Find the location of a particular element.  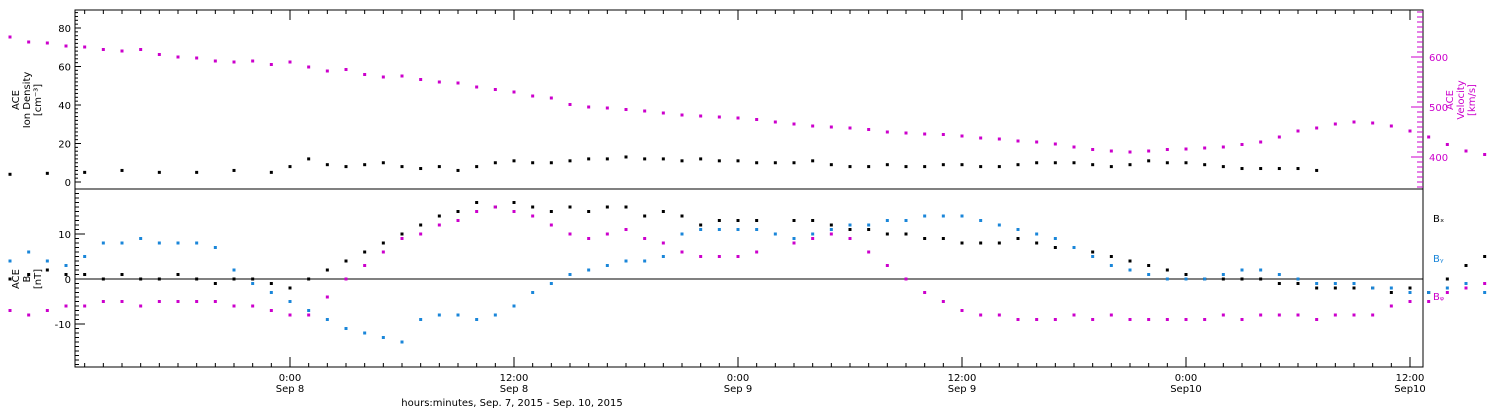

bfield-tick-label: -10 is located at coordinates (63, 325).